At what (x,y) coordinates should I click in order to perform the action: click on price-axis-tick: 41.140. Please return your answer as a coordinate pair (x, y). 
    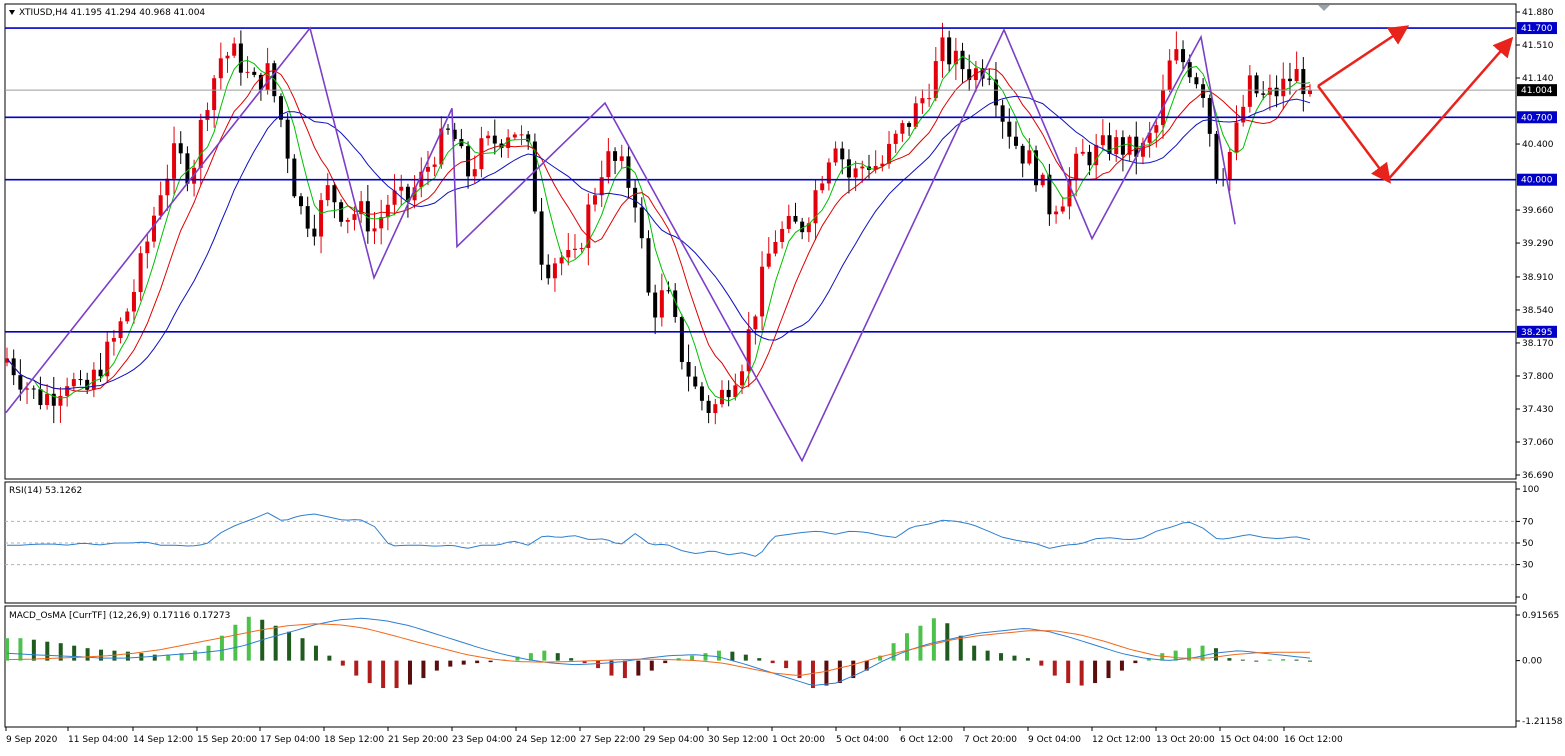
    Looking at the image, I should click on (1538, 79).